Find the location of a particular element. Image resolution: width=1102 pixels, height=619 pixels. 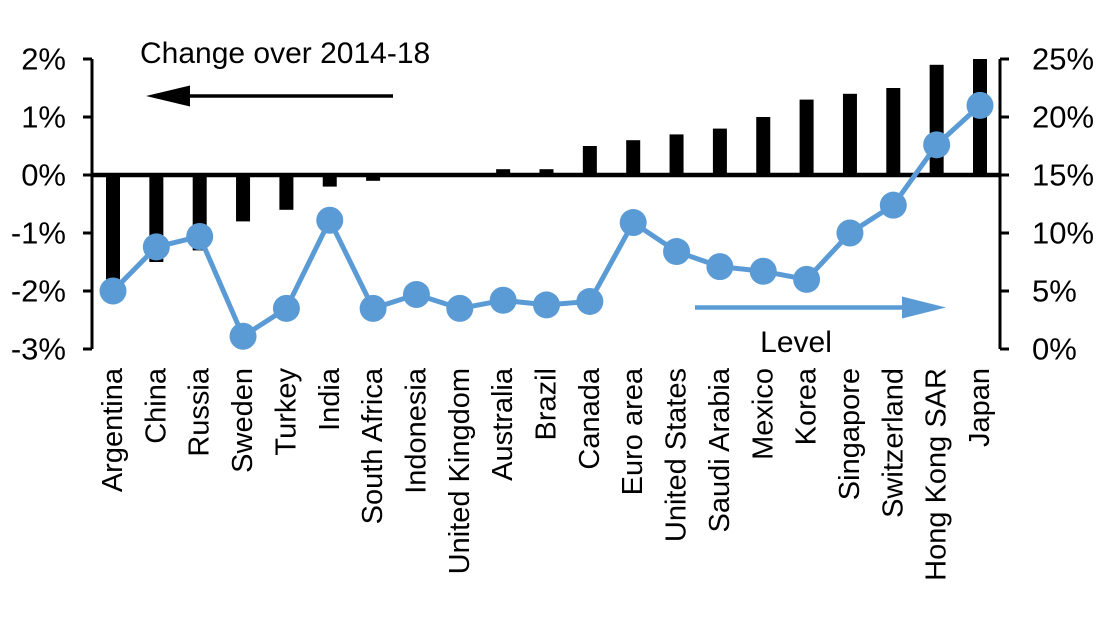

bar-sweden is located at coordinates (243, 198).